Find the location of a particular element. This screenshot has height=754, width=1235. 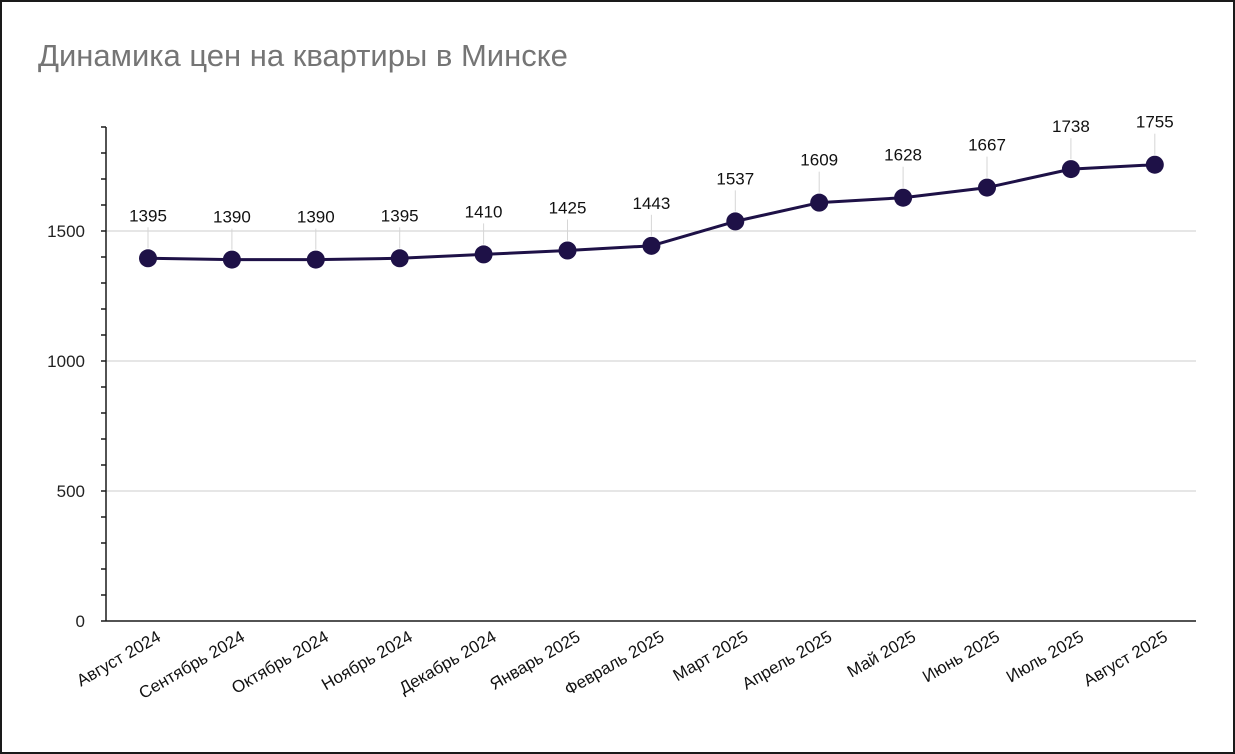

data-label: 1443 is located at coordinates (651, 203).